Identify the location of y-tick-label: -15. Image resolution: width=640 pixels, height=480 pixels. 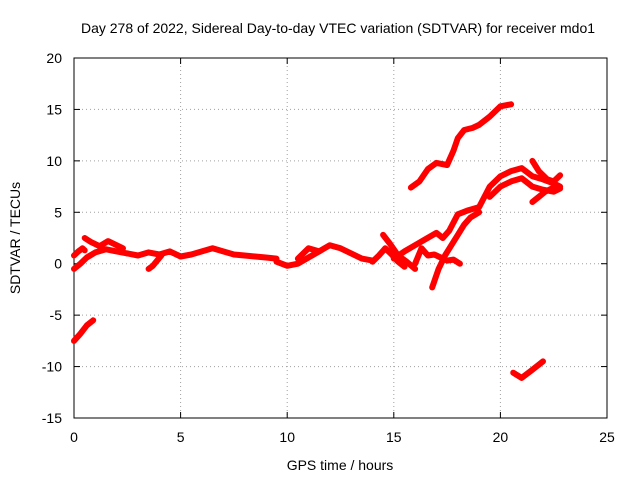
(52, 418).